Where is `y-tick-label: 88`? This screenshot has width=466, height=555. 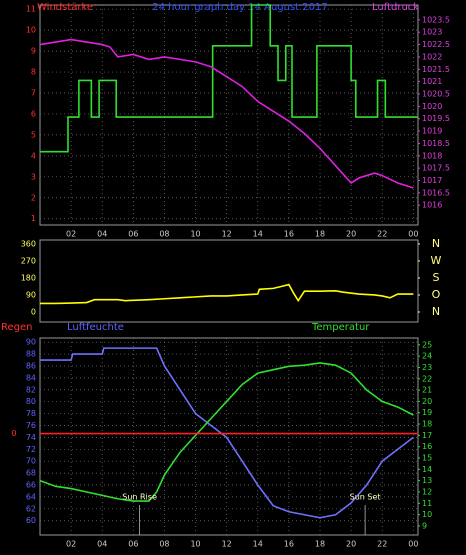
y-tick-label: 88 is located at coordinates (31, 354).